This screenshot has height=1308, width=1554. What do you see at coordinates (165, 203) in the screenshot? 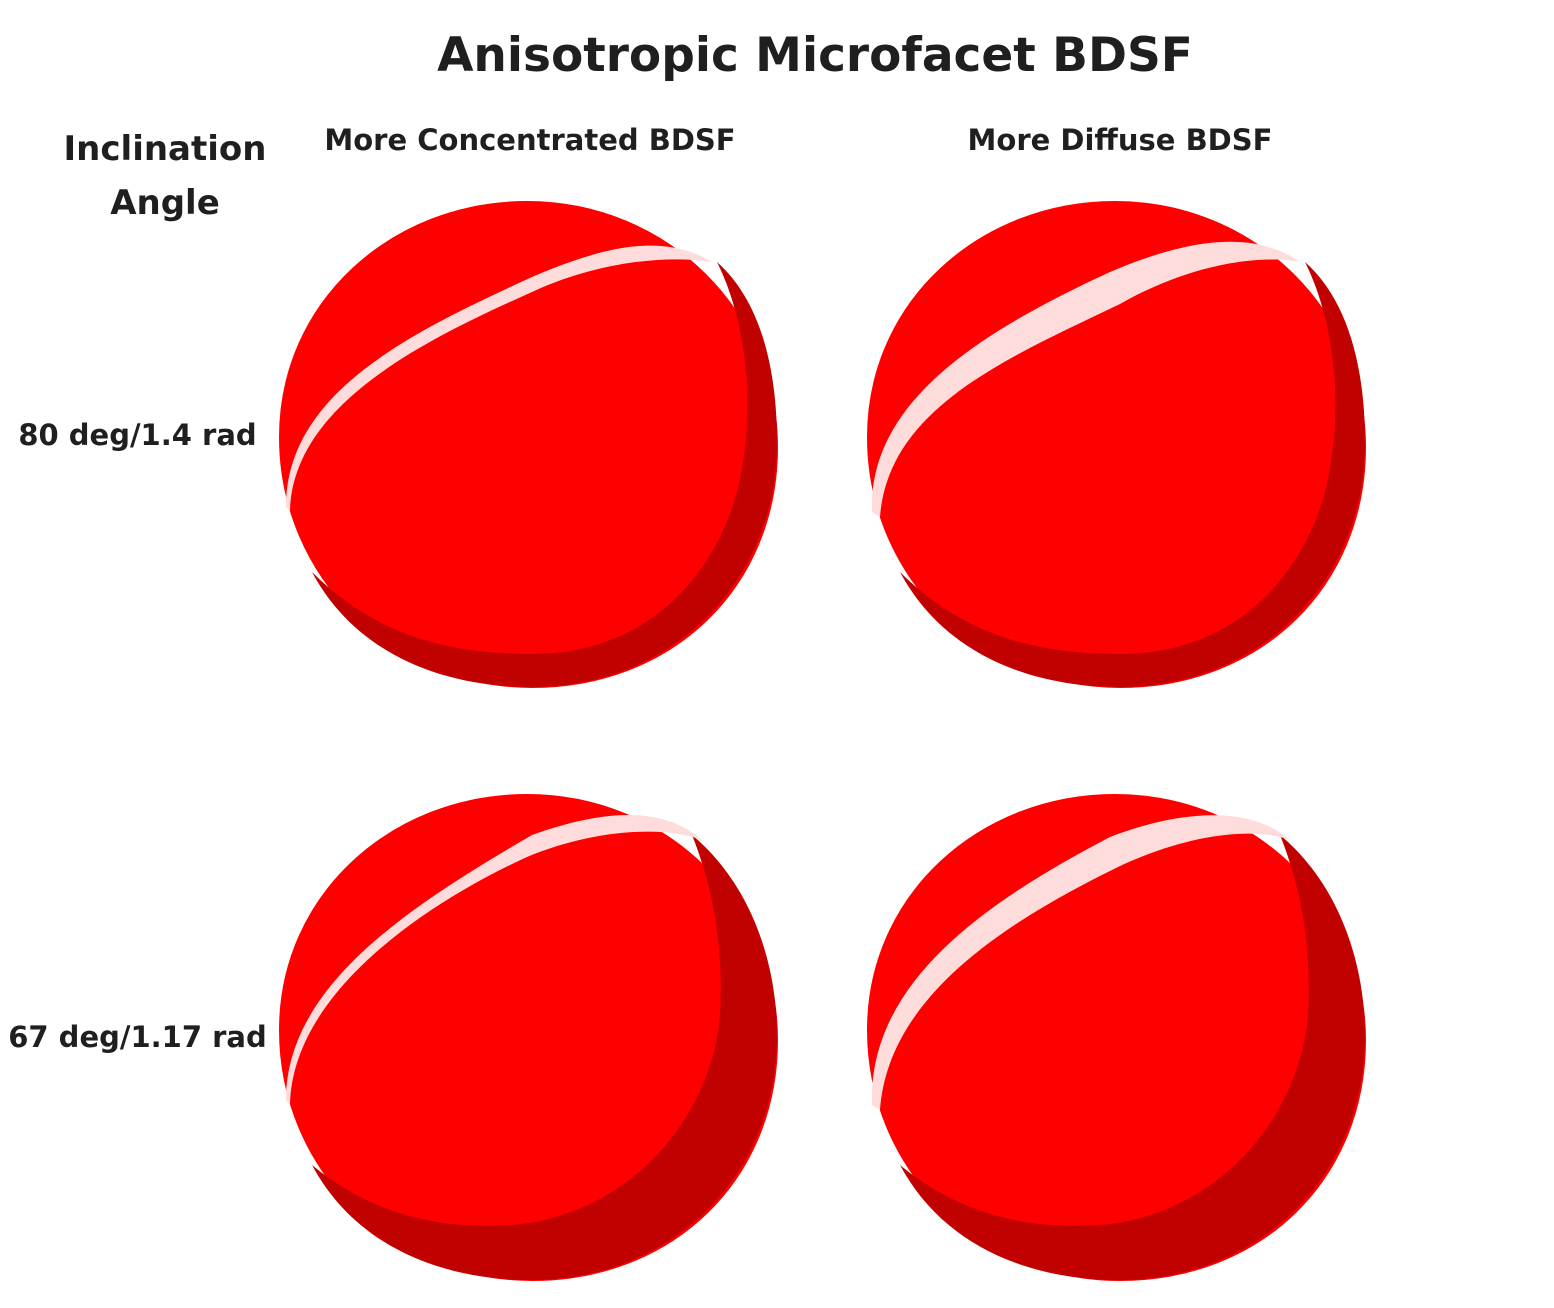
I see `row-axis-header-line2: Angle` at bounding box center [165, 203].